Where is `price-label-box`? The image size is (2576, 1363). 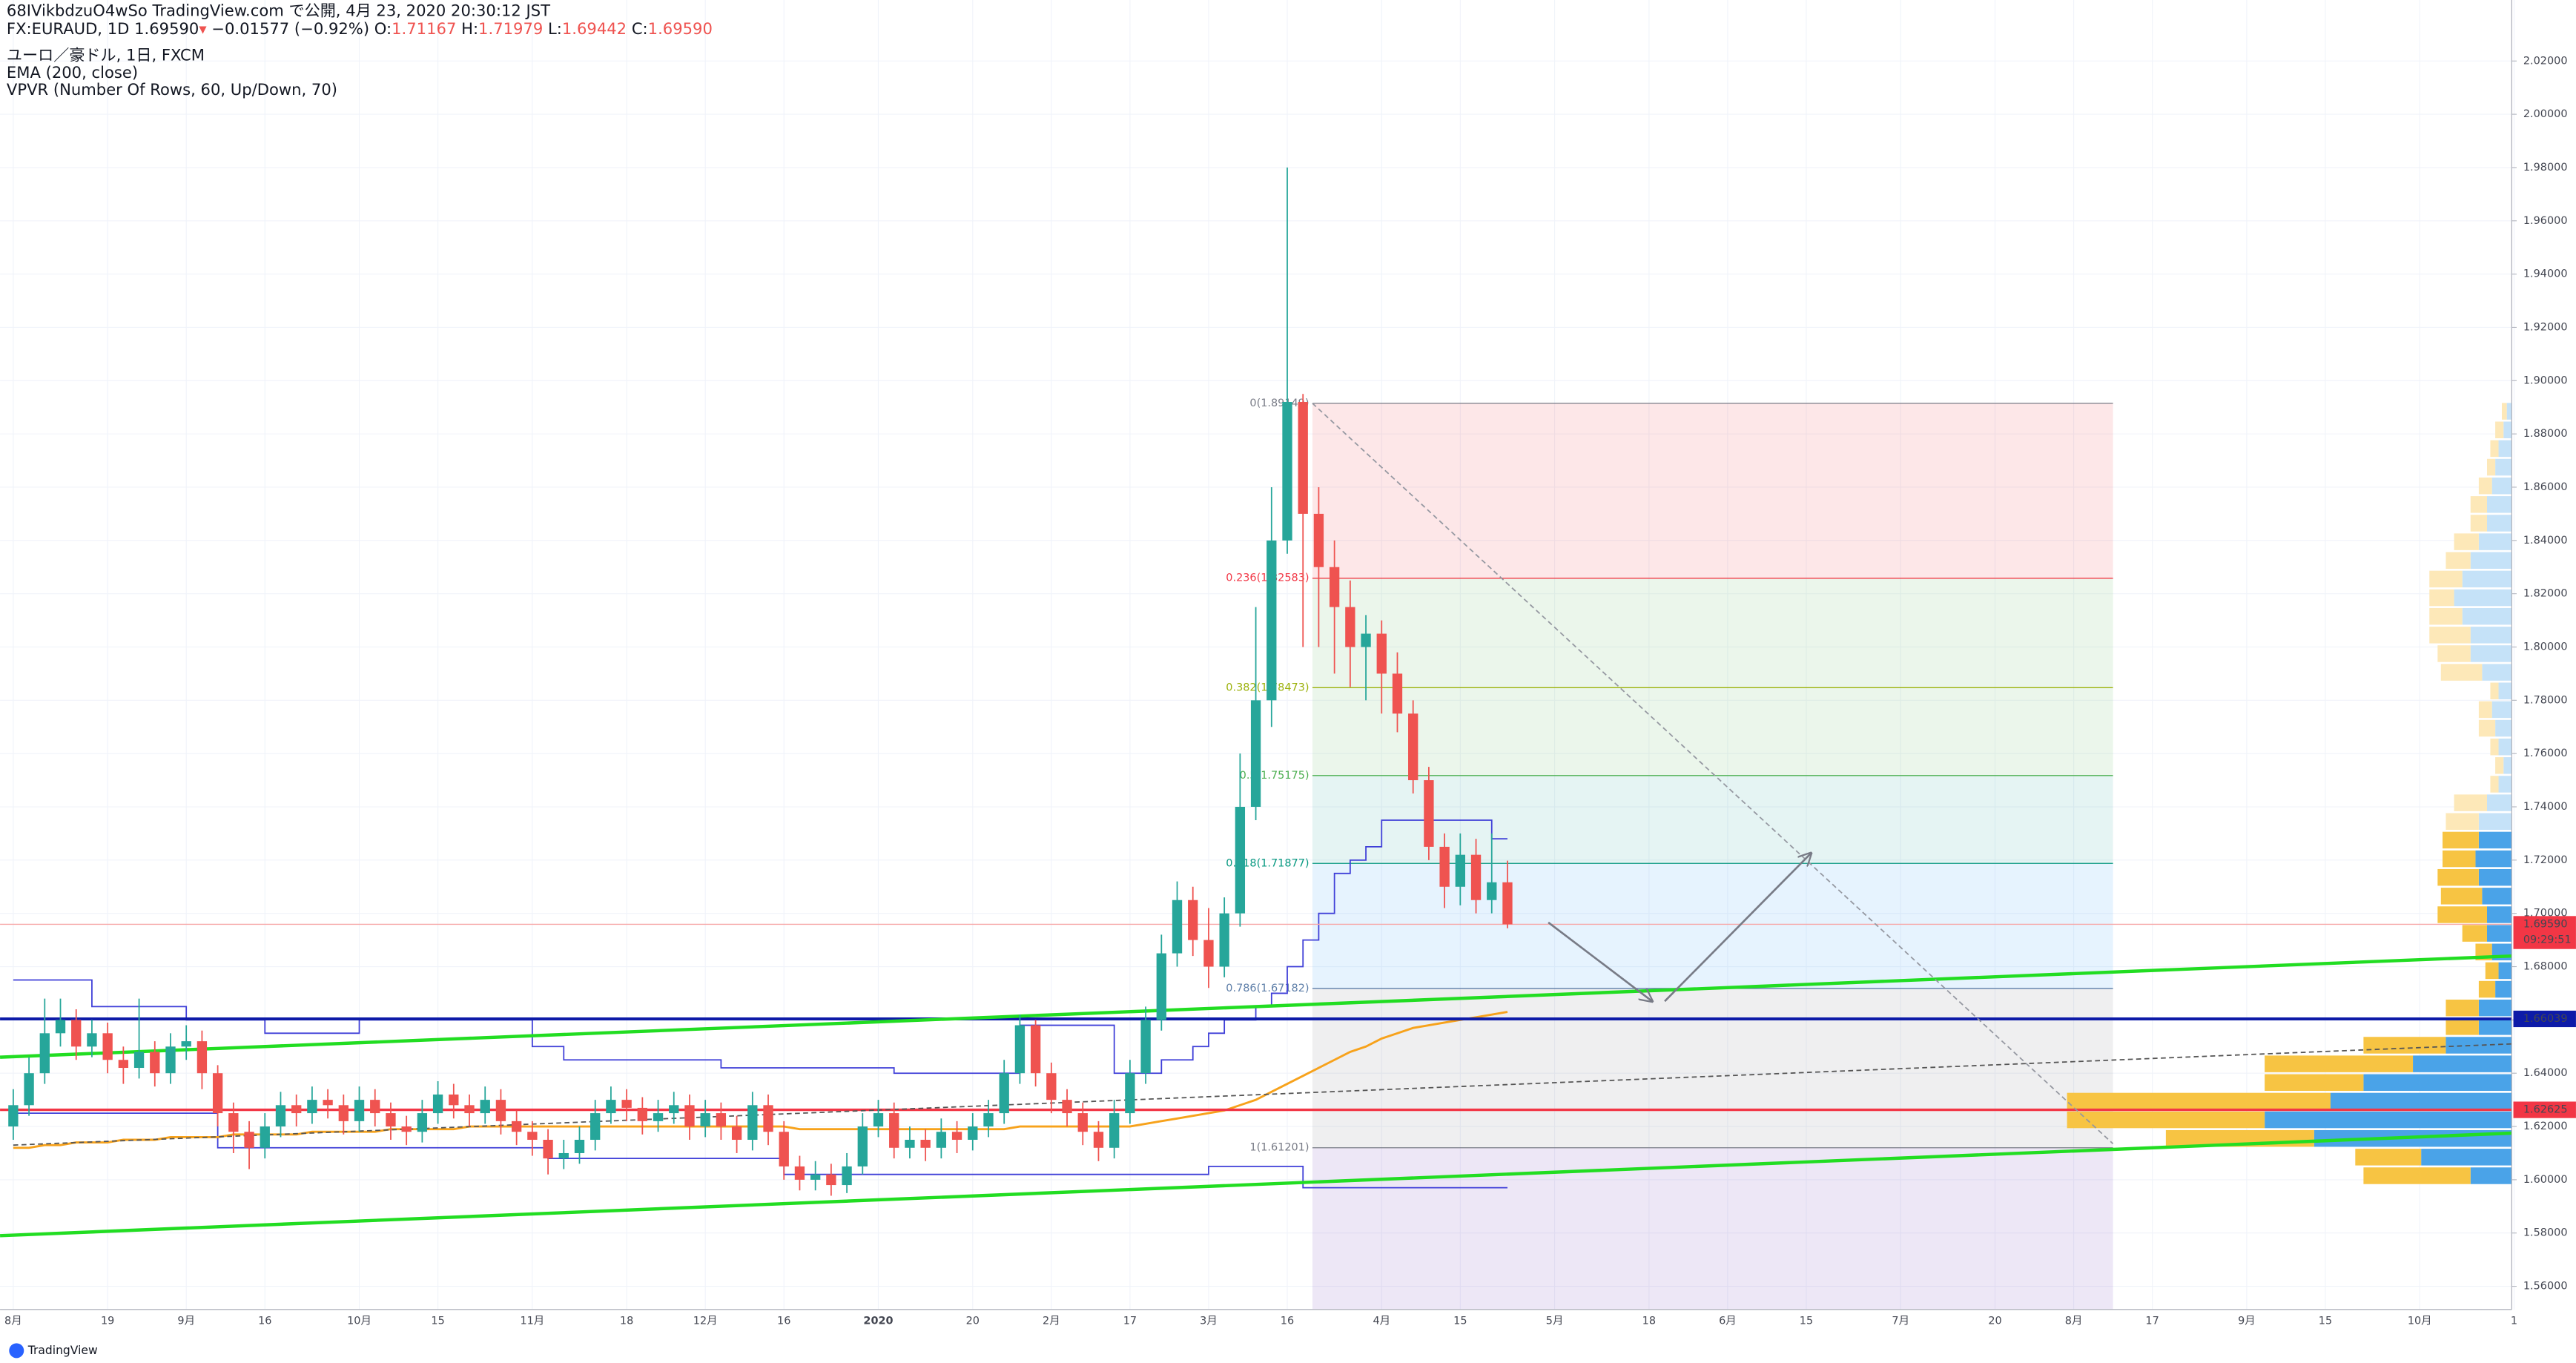 price-label-box is located at coordinates (2544, 932).